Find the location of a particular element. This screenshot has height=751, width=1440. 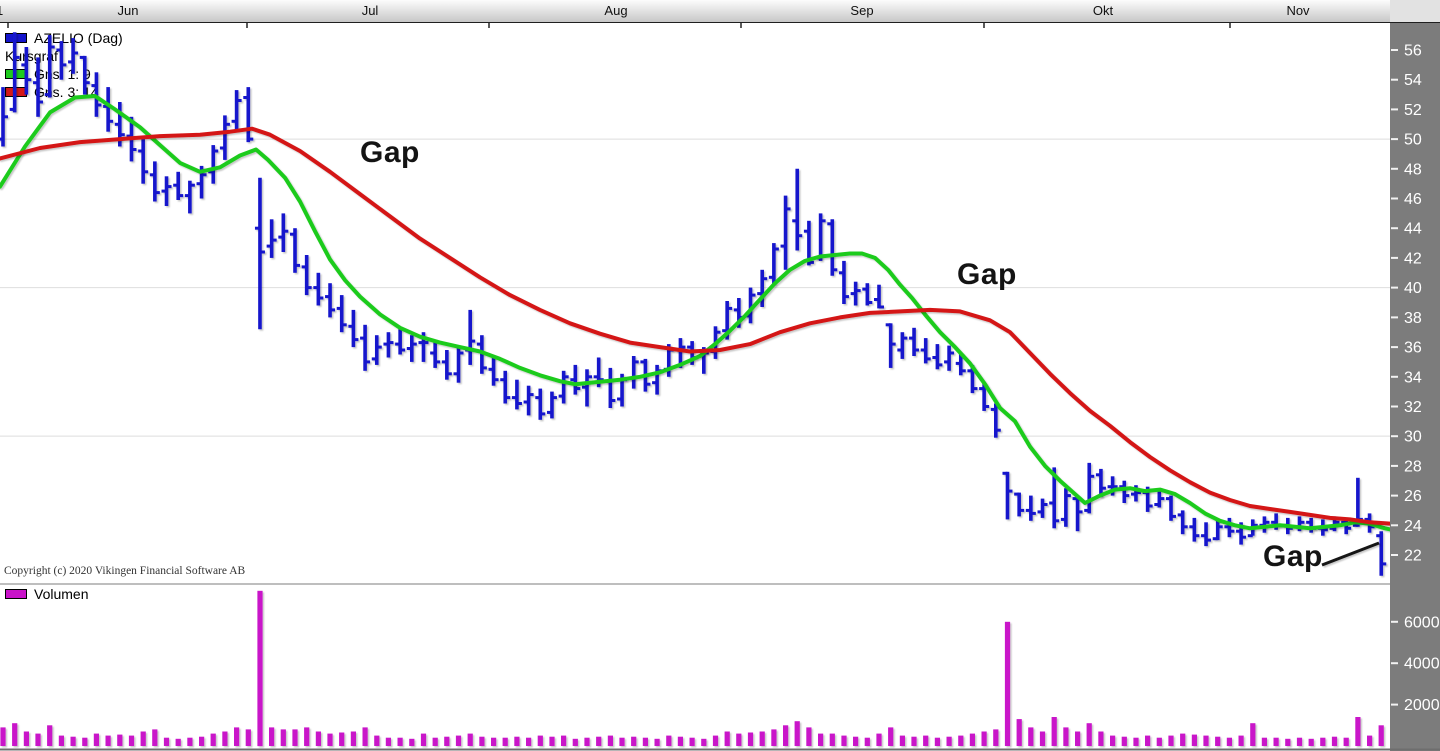

month-label: Aug is located at coordinates (616, 10).